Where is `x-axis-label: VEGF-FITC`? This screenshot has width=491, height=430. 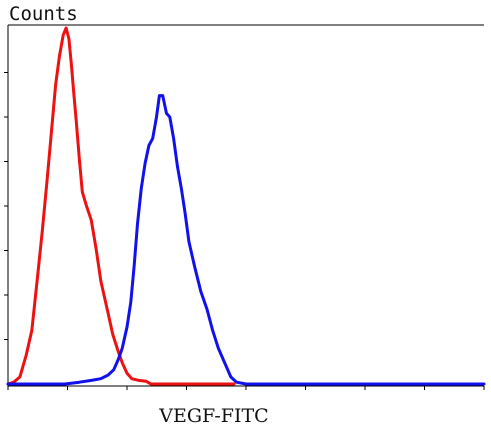
x-axis-label: VEGF-FITC is located at coordinates (213, 416).